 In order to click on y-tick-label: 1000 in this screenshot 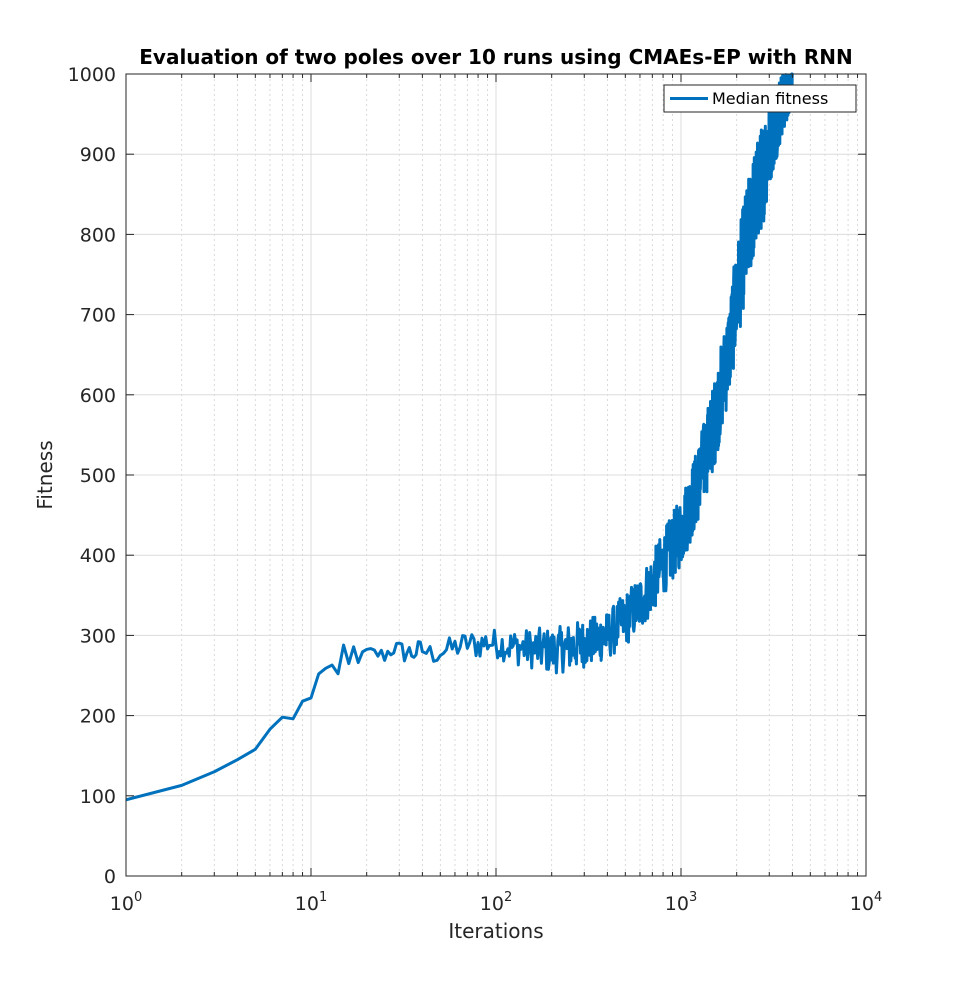, I will do `click(92, 75)`.